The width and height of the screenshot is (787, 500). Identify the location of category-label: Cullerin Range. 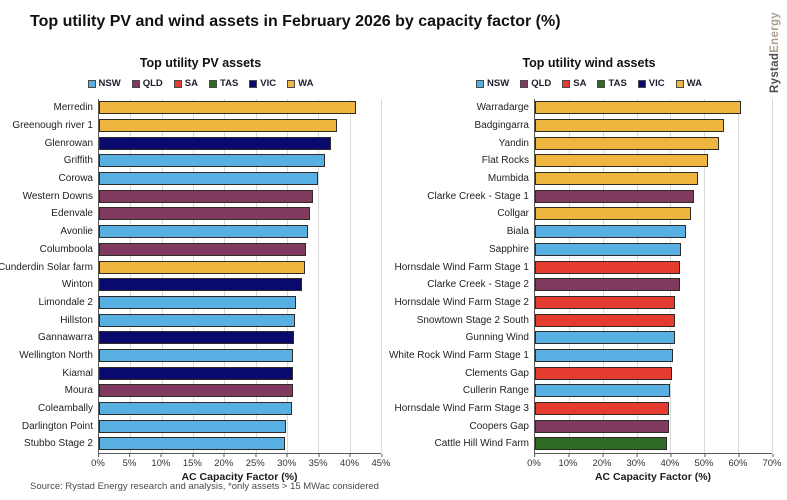
(495, 391).